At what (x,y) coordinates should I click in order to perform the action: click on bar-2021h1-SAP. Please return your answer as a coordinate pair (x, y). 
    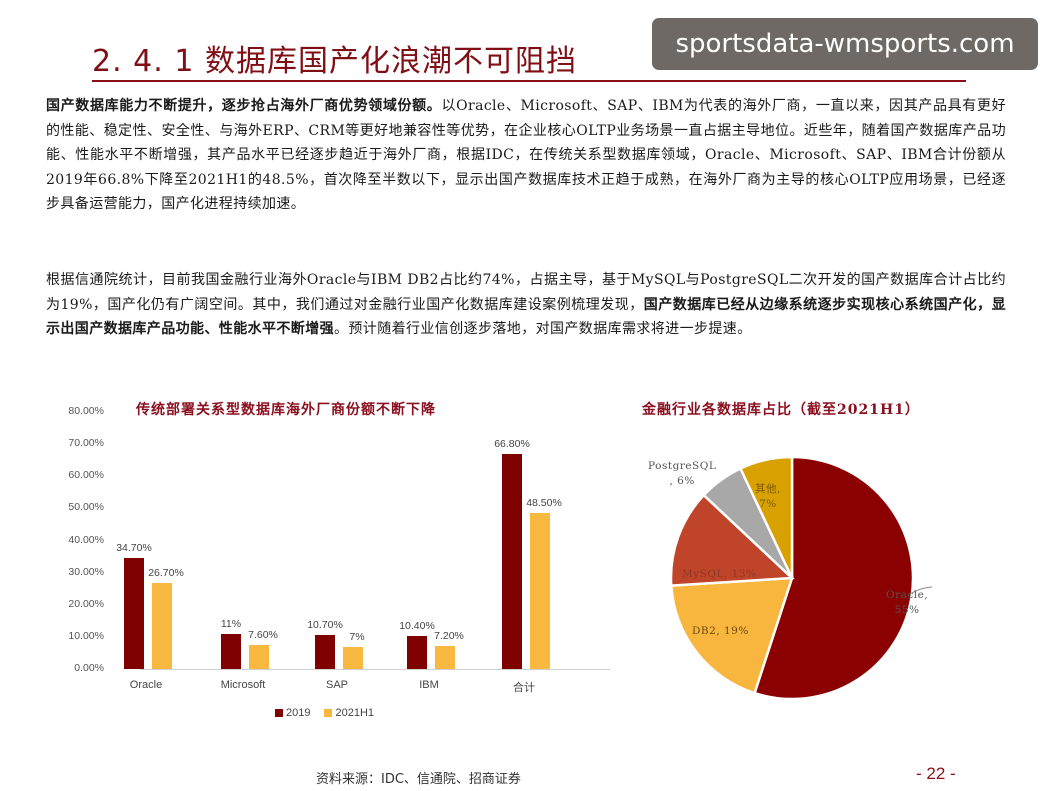
    Looking at the image, I should click on (353, 657).